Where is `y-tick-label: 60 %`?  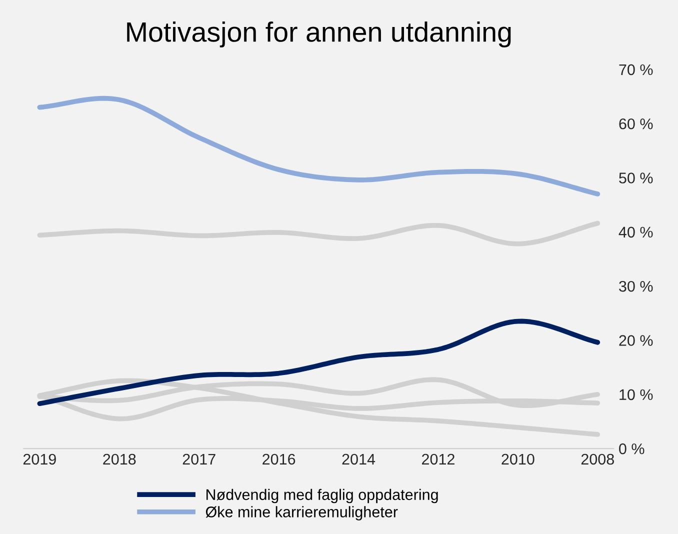
y-tick-label: 60 % is located at coordinates (636, 124).